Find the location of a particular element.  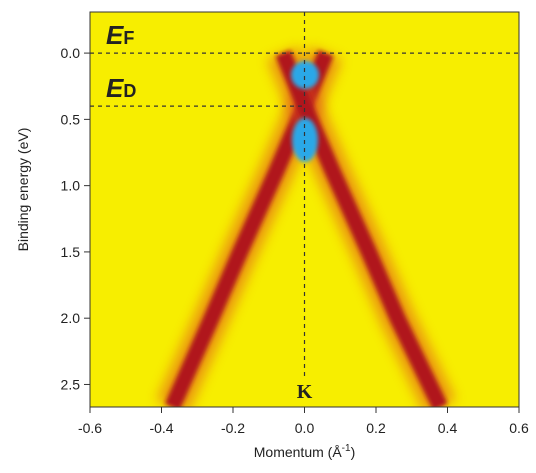

y-tick-label: 1.0 is located at coordinates (71, 186).